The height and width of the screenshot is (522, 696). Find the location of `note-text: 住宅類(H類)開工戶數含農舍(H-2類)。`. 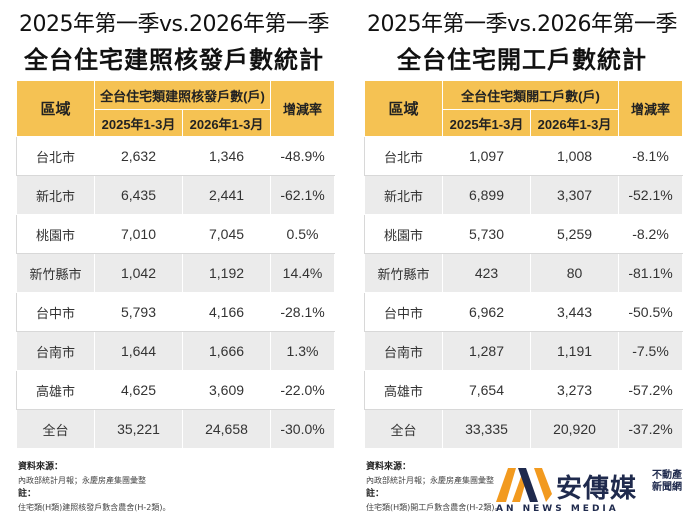

note-text: 住宅類(H類)開工戶數含農舍(H-2類)。 is located at coordinates (434, 507).